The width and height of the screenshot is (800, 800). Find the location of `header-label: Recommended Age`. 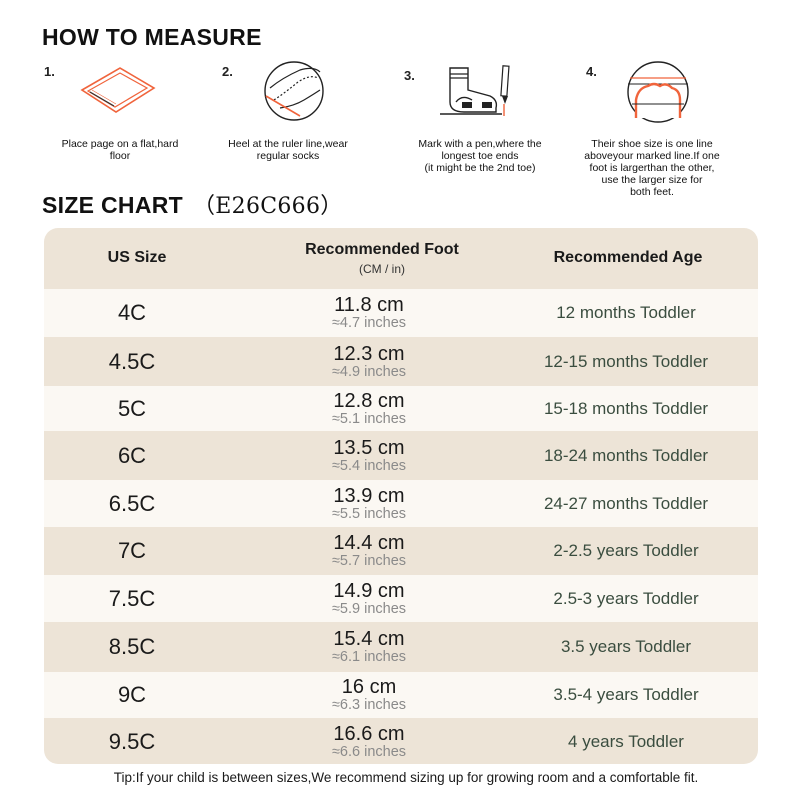

header-label: Recommended Age is located at coordinates (628, 257).